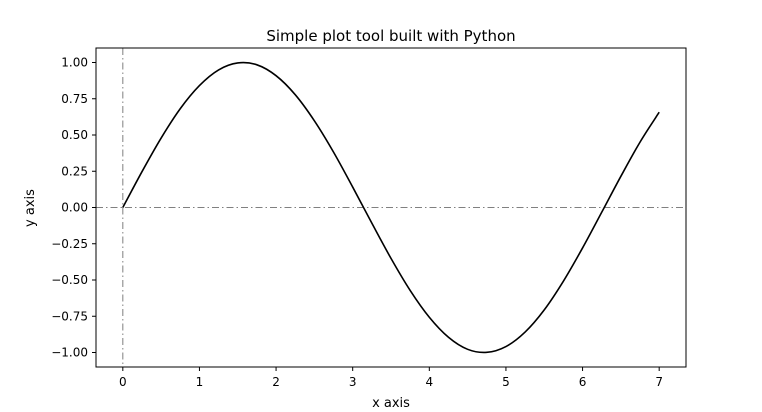 The image size is (762, 412). I want to click on x-axis: 0 1 2 3 4 5 6 7, so click(391, 378).